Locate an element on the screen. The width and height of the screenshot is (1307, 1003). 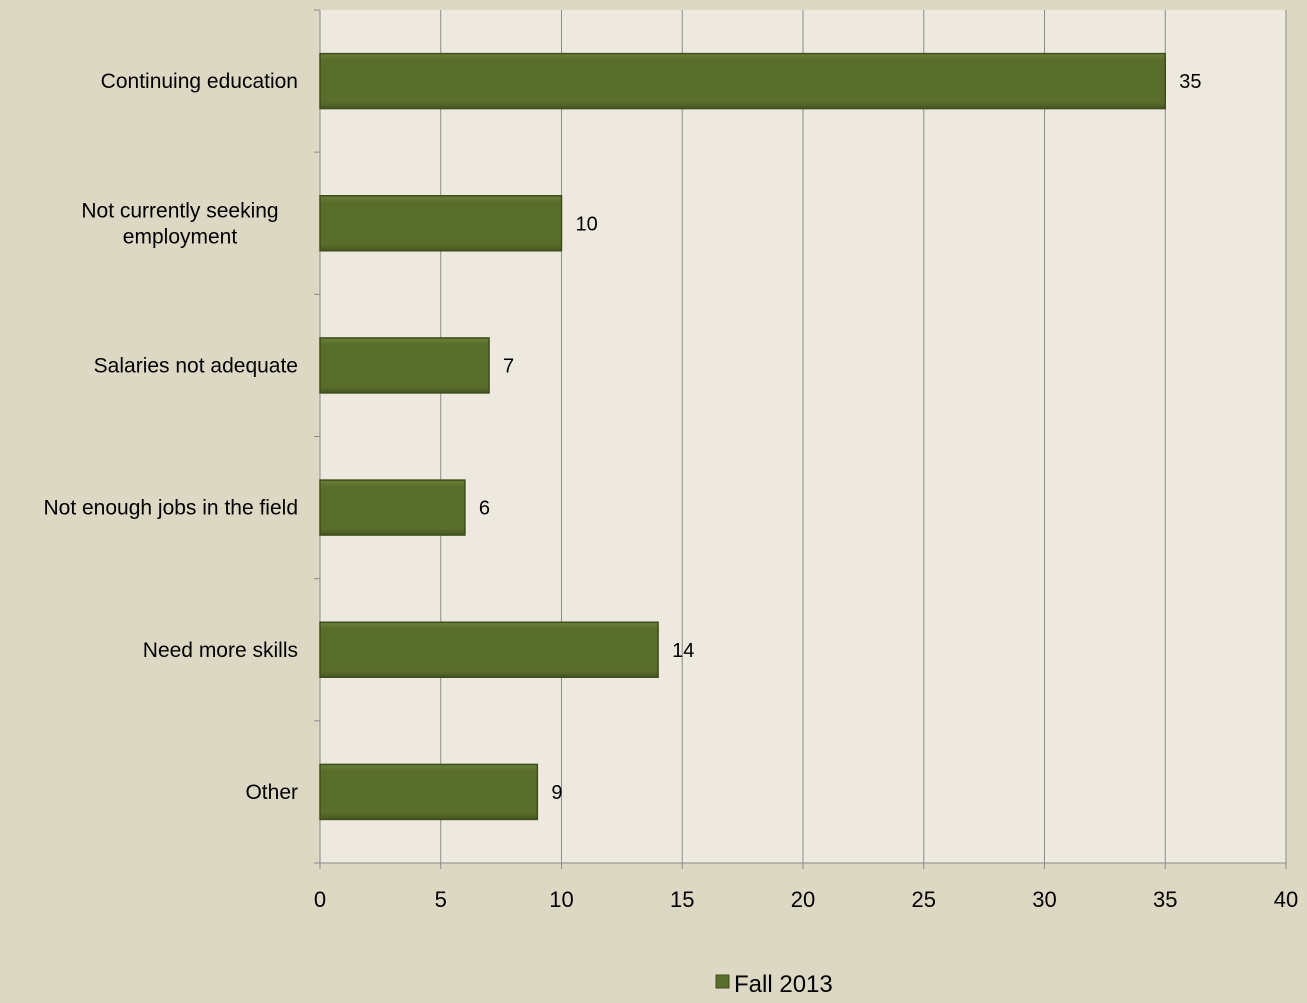
x-tick-label: 15 is located at coordinates (682, 899).